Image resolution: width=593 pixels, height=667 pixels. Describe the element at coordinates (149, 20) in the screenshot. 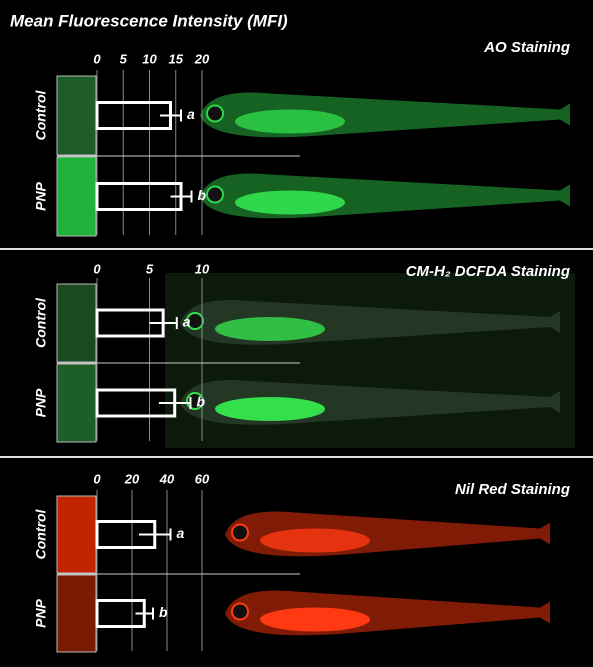

I see `figure-title: Mean Fluorescence Intensity (MFI)` at that location.